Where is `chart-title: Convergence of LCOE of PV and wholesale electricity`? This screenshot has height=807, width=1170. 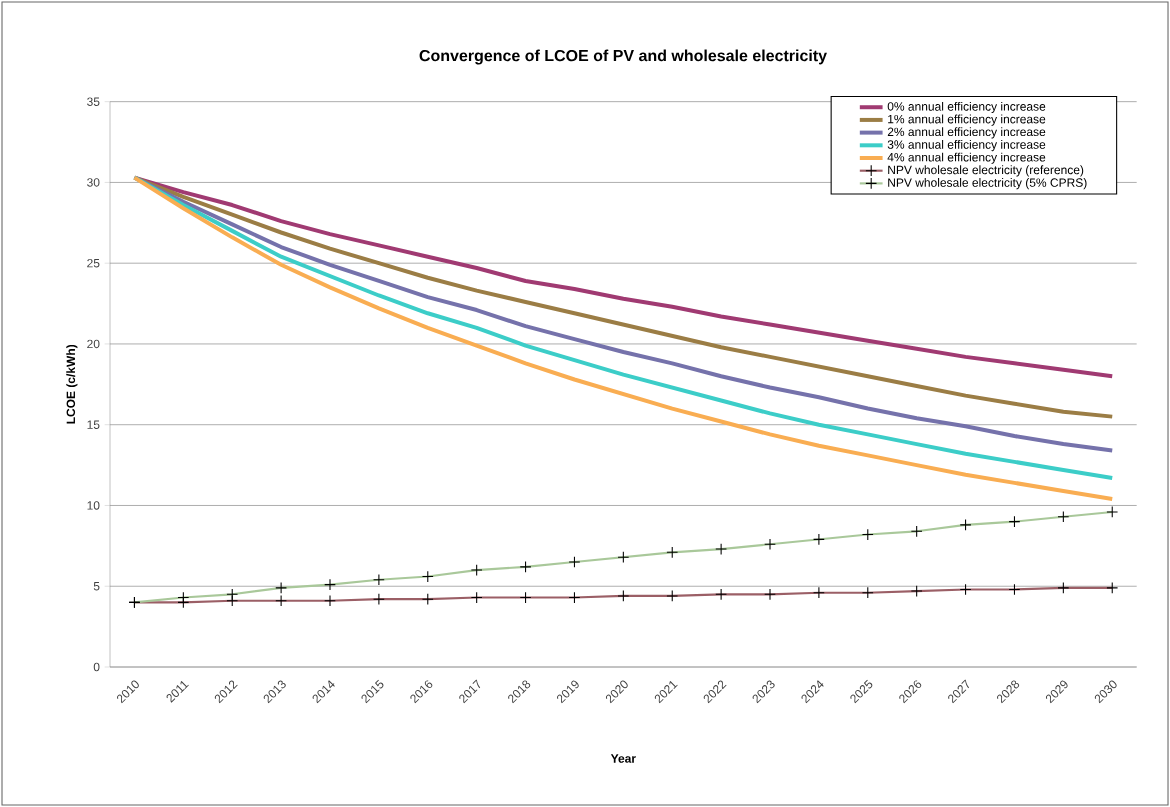
chart-title: Convergence of LCOE of PV and wholesale electricity is located at coordinates (623, 57).